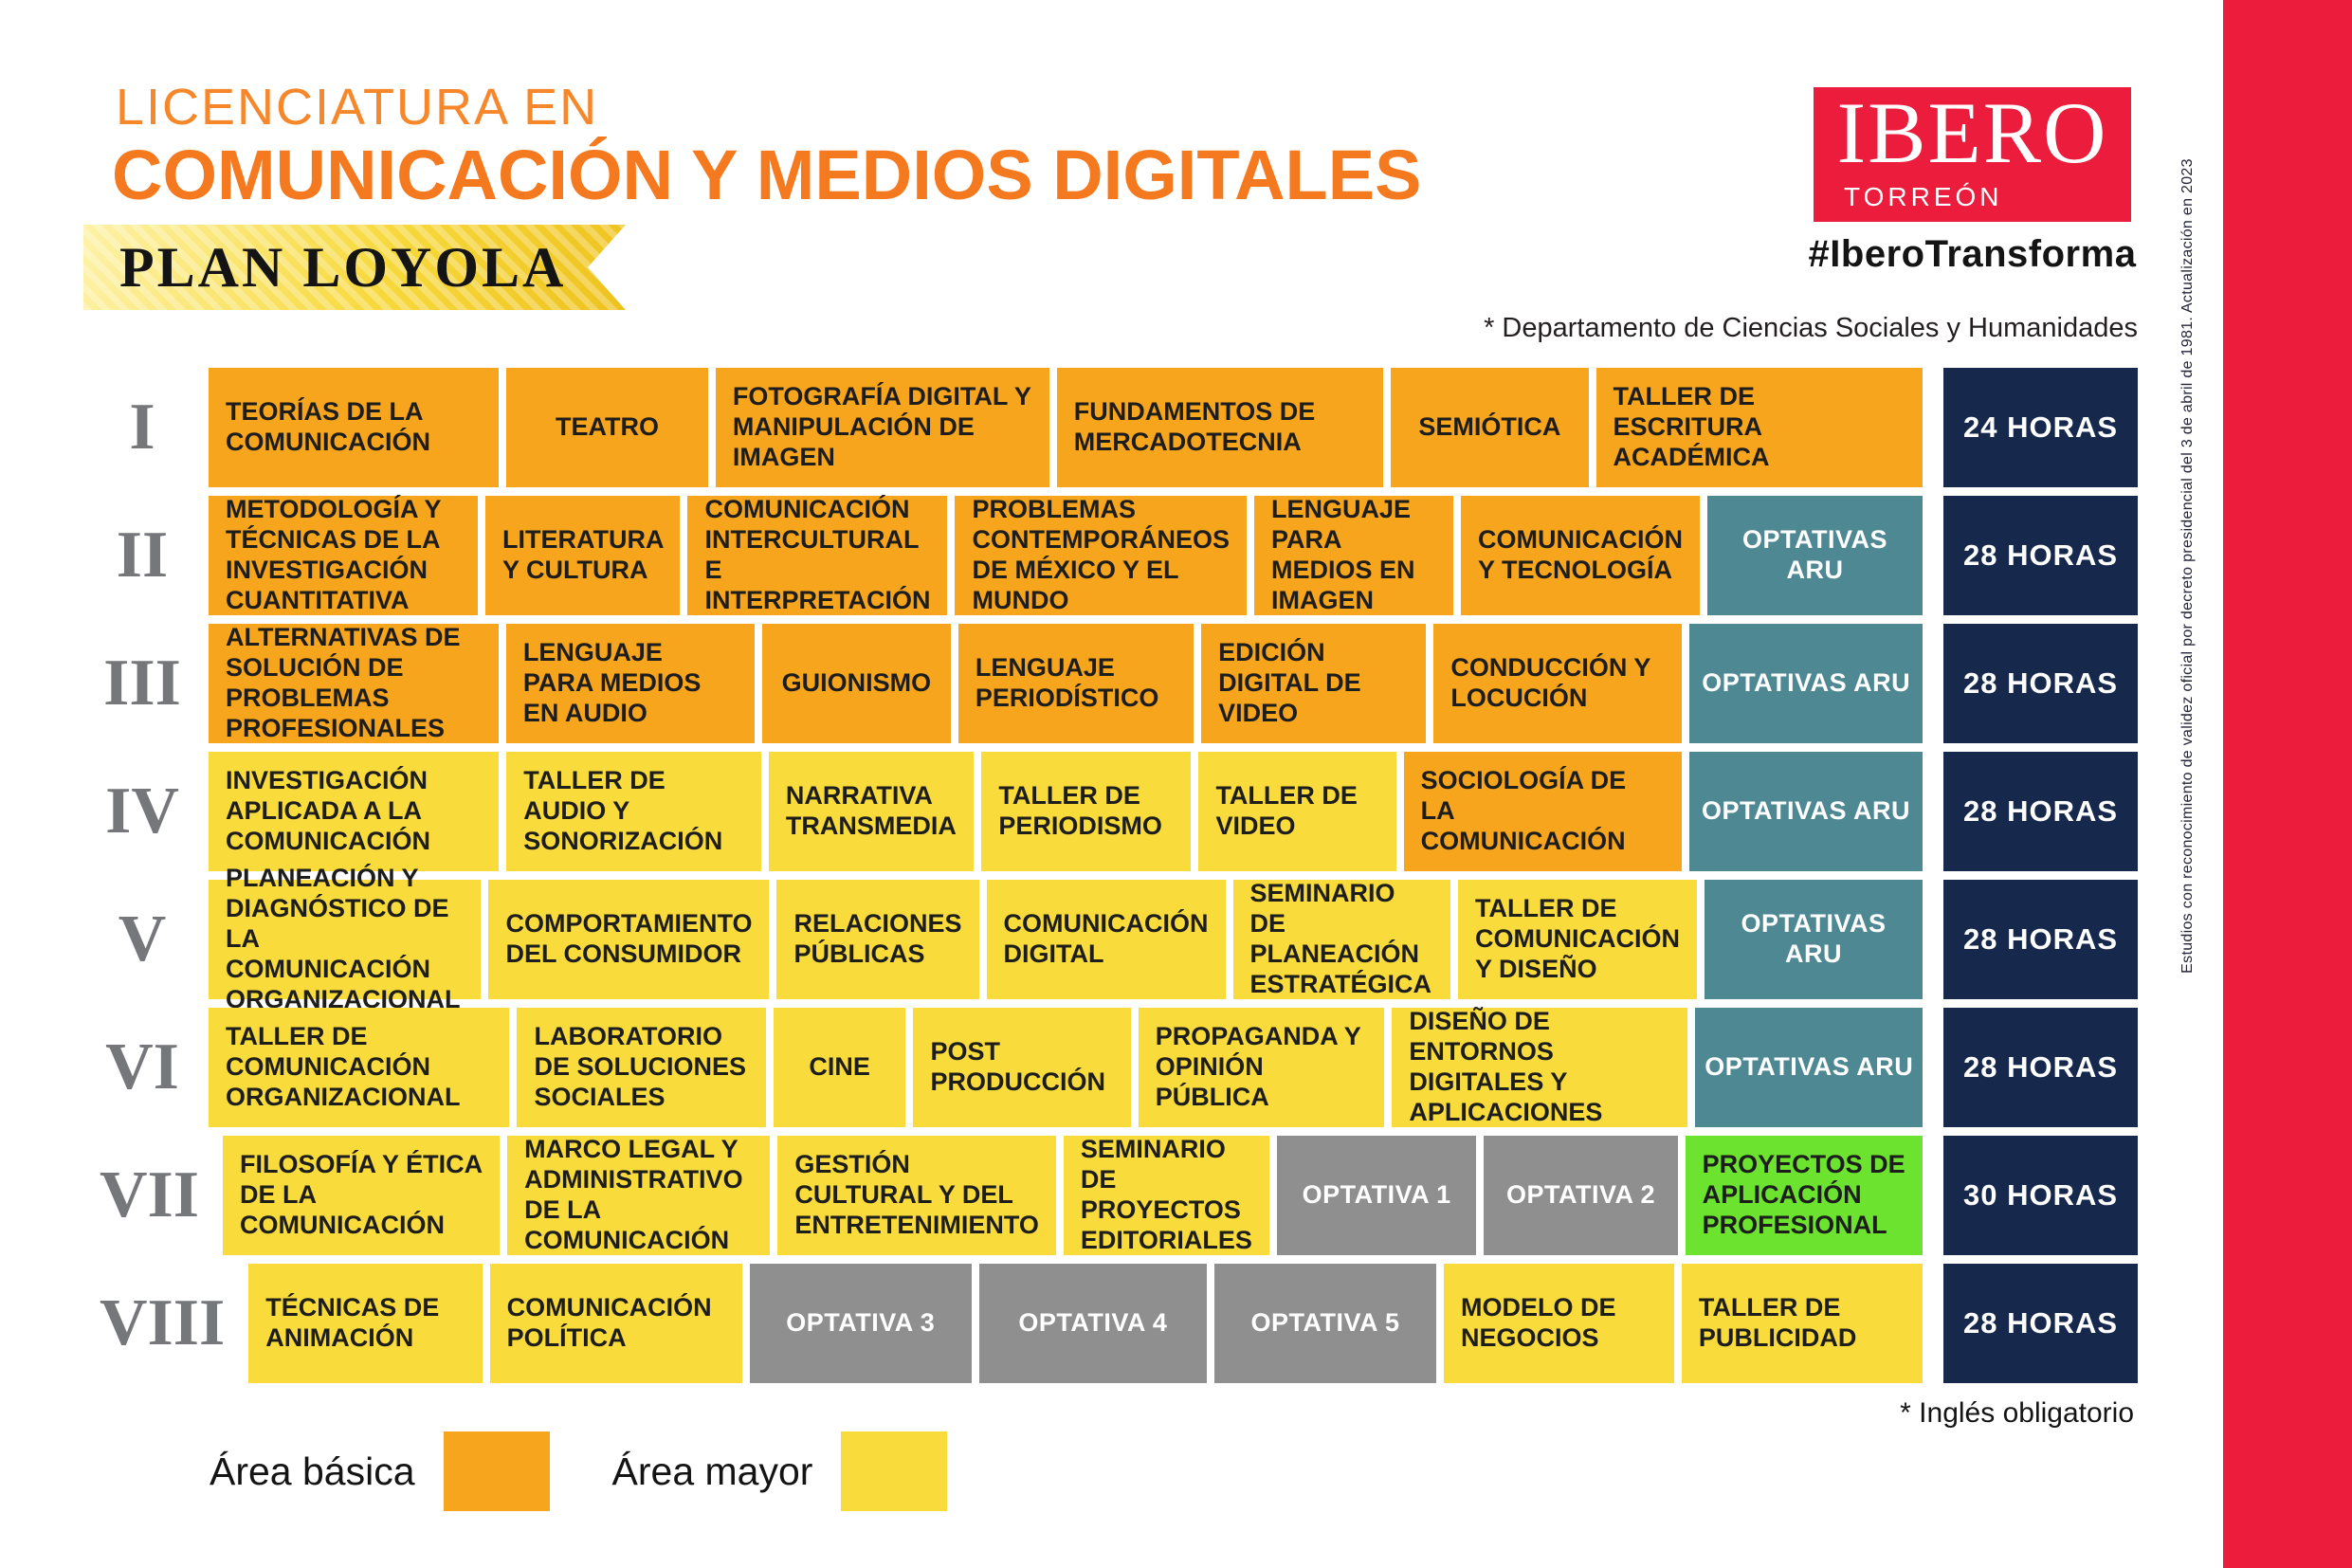  What do you see at coordinates (1972, 154) in the screenshot?
I see `ibero-logo: IBERO TORREÓN` at bounding box center [1972, 154].